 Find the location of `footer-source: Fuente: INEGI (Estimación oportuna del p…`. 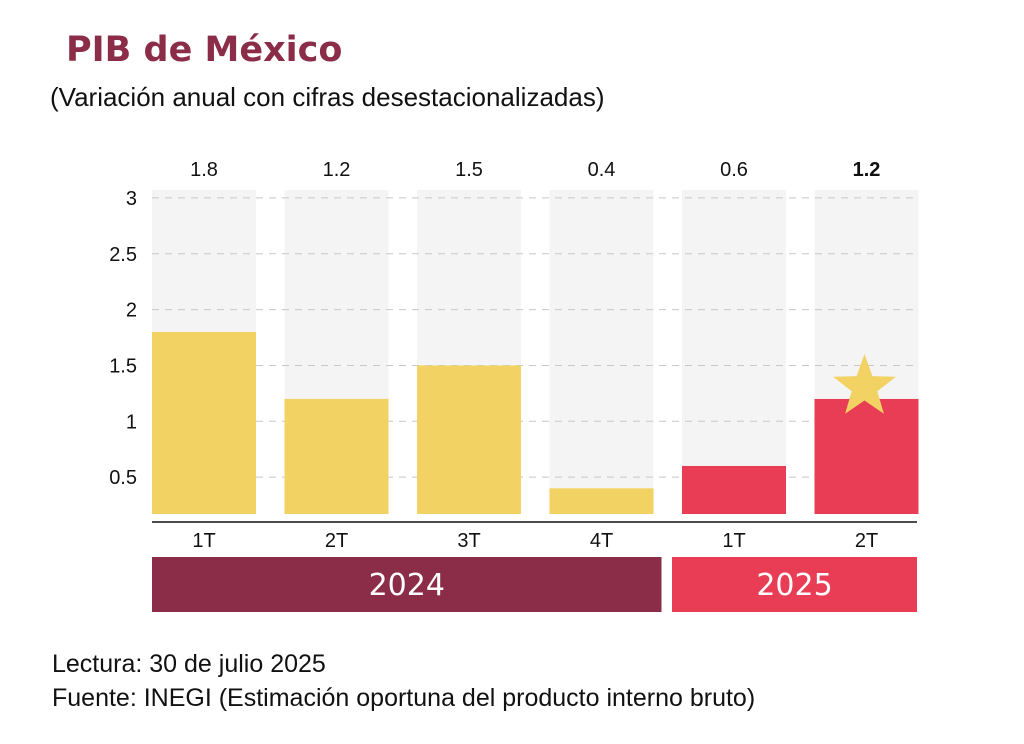

footer-source: Fuente: INEGI (Estimación oportuna del p… is located at coordinates (404, 698).